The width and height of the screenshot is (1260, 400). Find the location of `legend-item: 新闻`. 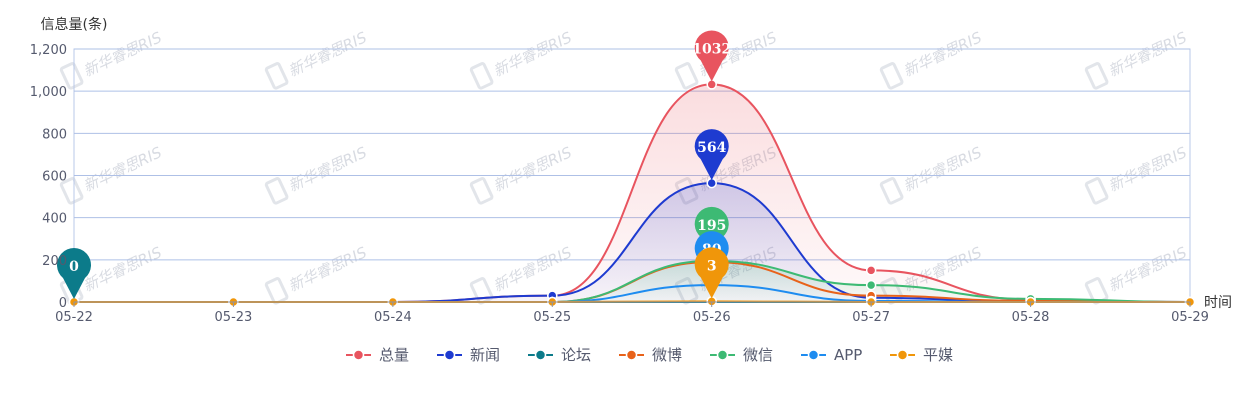

legend-item: 新闻 is located at coordinates (468, 355).